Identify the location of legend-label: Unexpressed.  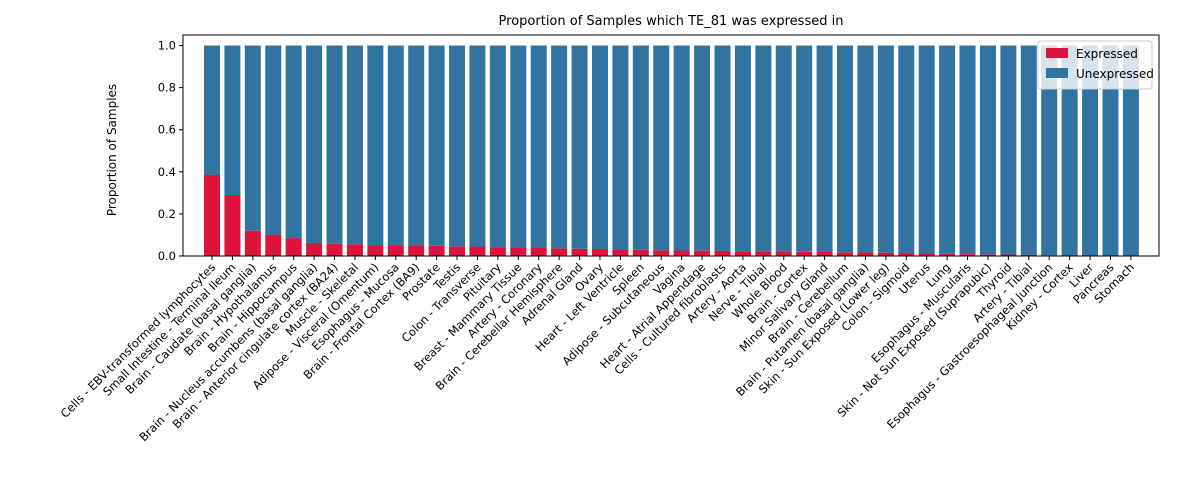
(1115, 74).